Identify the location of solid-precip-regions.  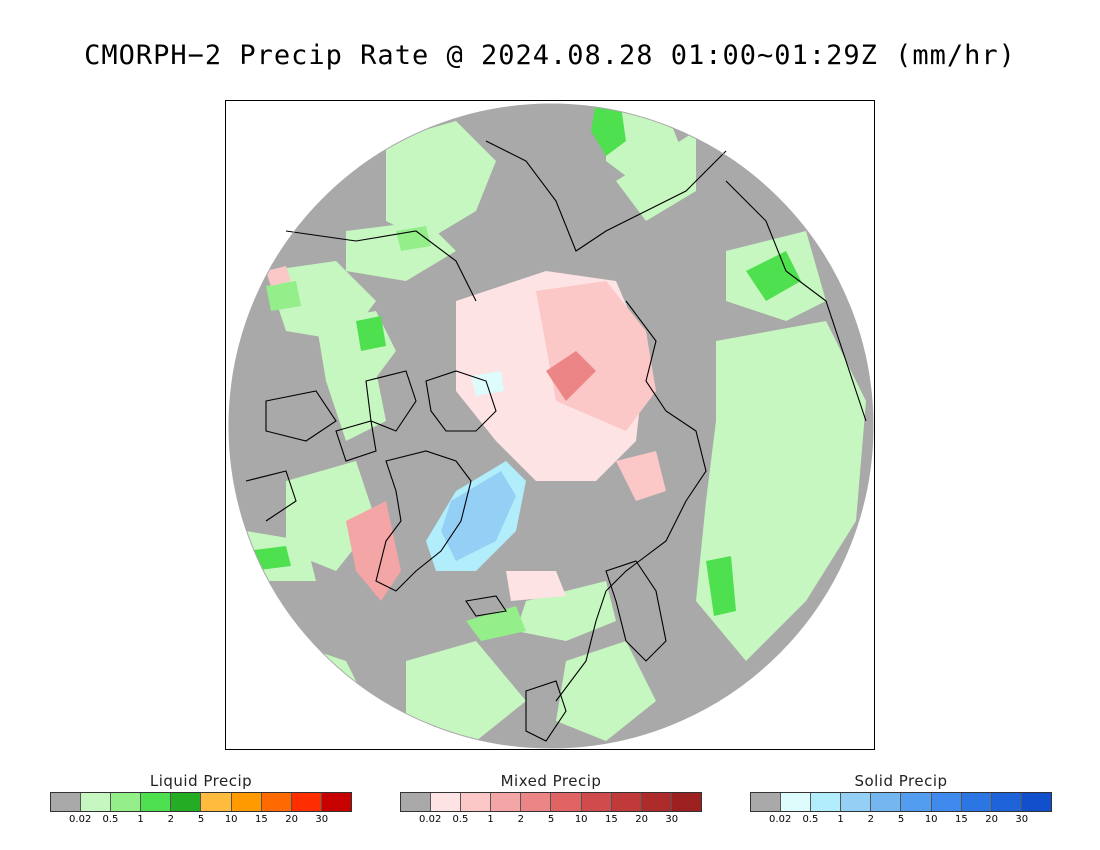
(476, 471).